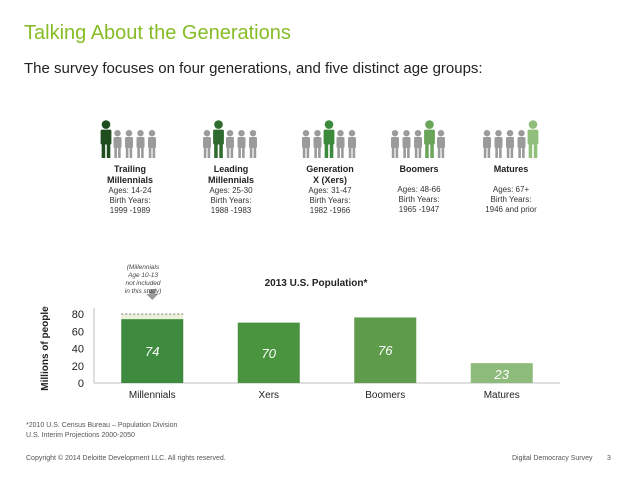 This screenshot has width=638, height=479. What do you see at coordinates (316, 283) in the screenshot?
I see `chart-title: 2013 U.S. Population*` at bounding box center [316, 283].